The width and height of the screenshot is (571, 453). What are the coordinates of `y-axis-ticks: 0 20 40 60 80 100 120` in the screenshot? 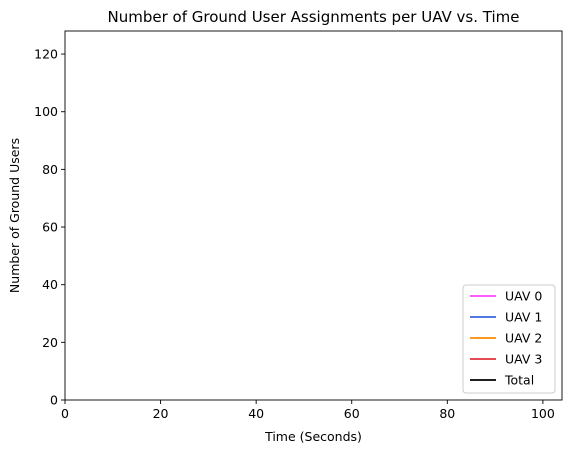 It's located at (49, 227).